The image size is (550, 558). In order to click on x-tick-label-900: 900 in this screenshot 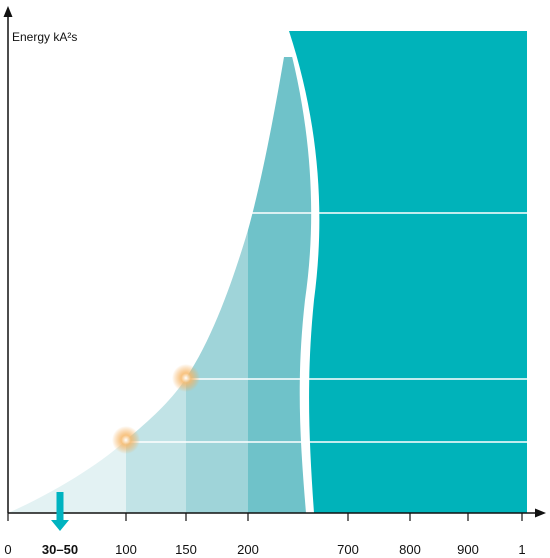, I will do `click(468, 549)`.